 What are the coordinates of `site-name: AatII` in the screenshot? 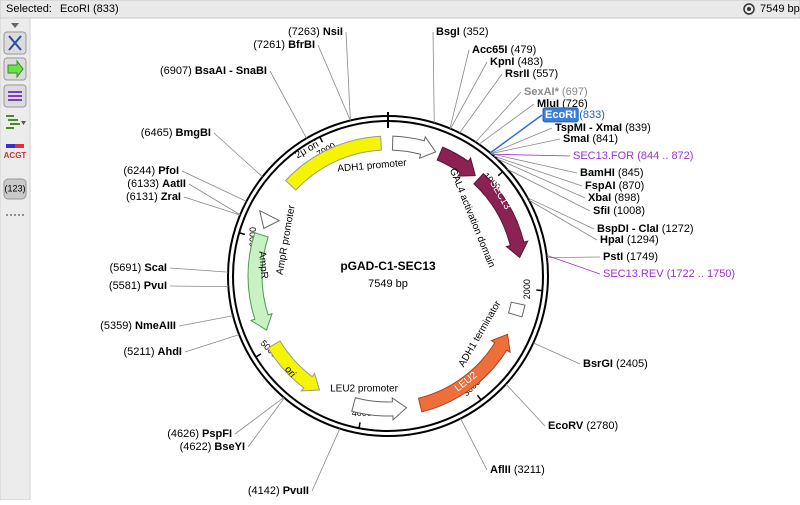 It's located at (174, 184).